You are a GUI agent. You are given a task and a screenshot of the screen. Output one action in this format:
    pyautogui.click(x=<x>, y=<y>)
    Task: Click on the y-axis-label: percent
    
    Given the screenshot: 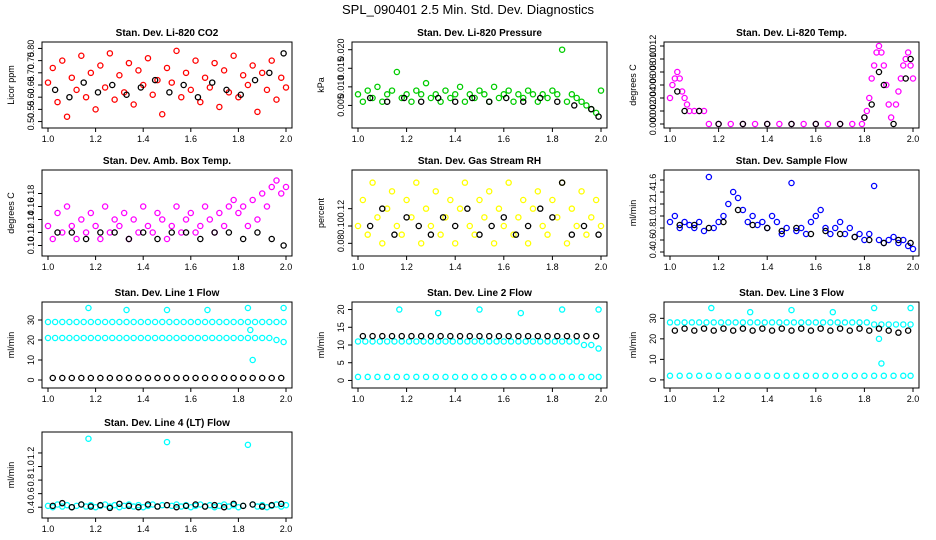 What is the action you would take?
    pyautogui.click(x=321, y=212)
    